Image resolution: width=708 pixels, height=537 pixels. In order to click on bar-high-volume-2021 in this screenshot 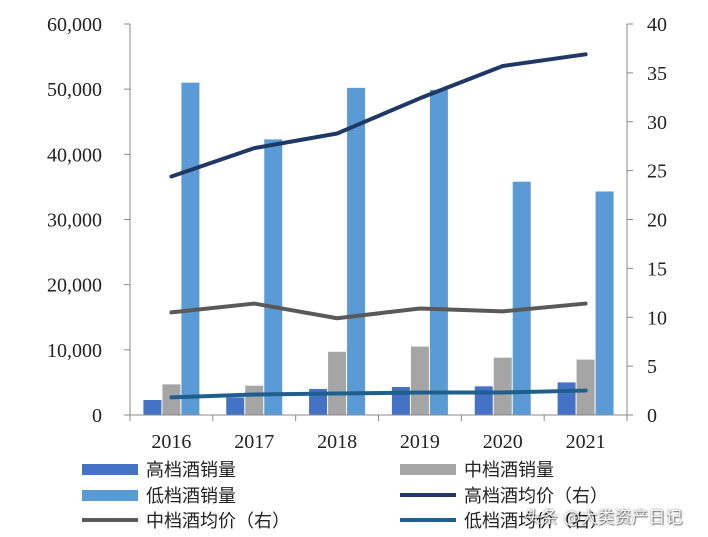, I will do `click(566, 398)`.